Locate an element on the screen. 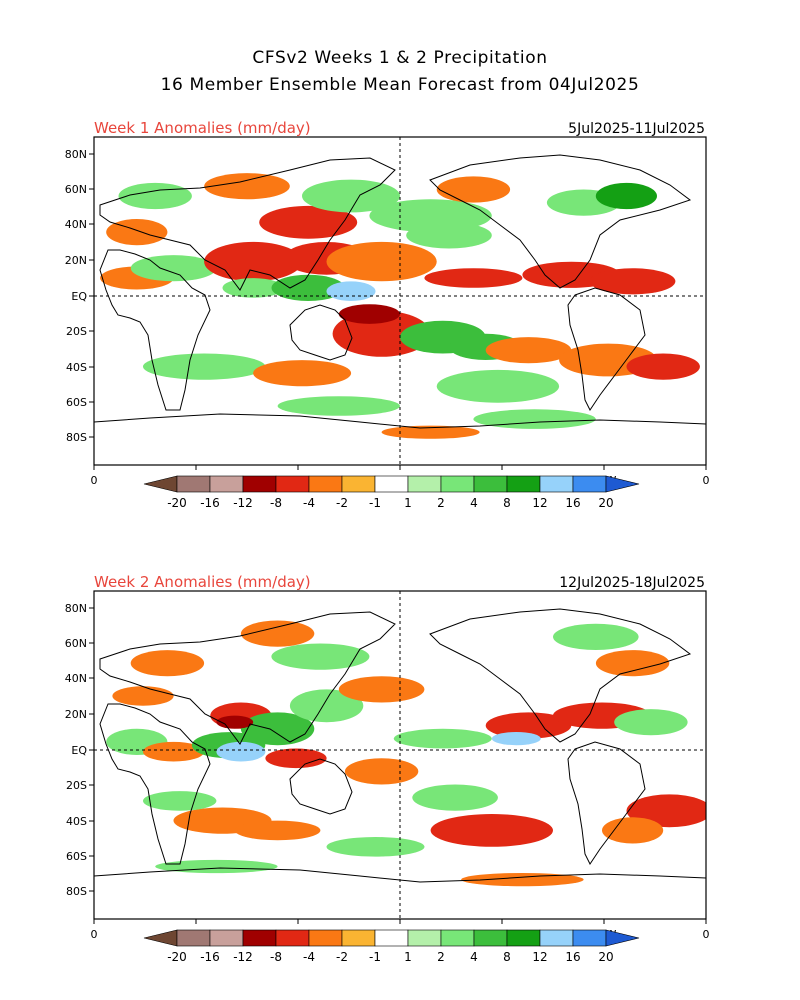  figure-title-line1: CFSv2 Weeks 1 & 2 Precipitation is located at coordinates (400, 58).